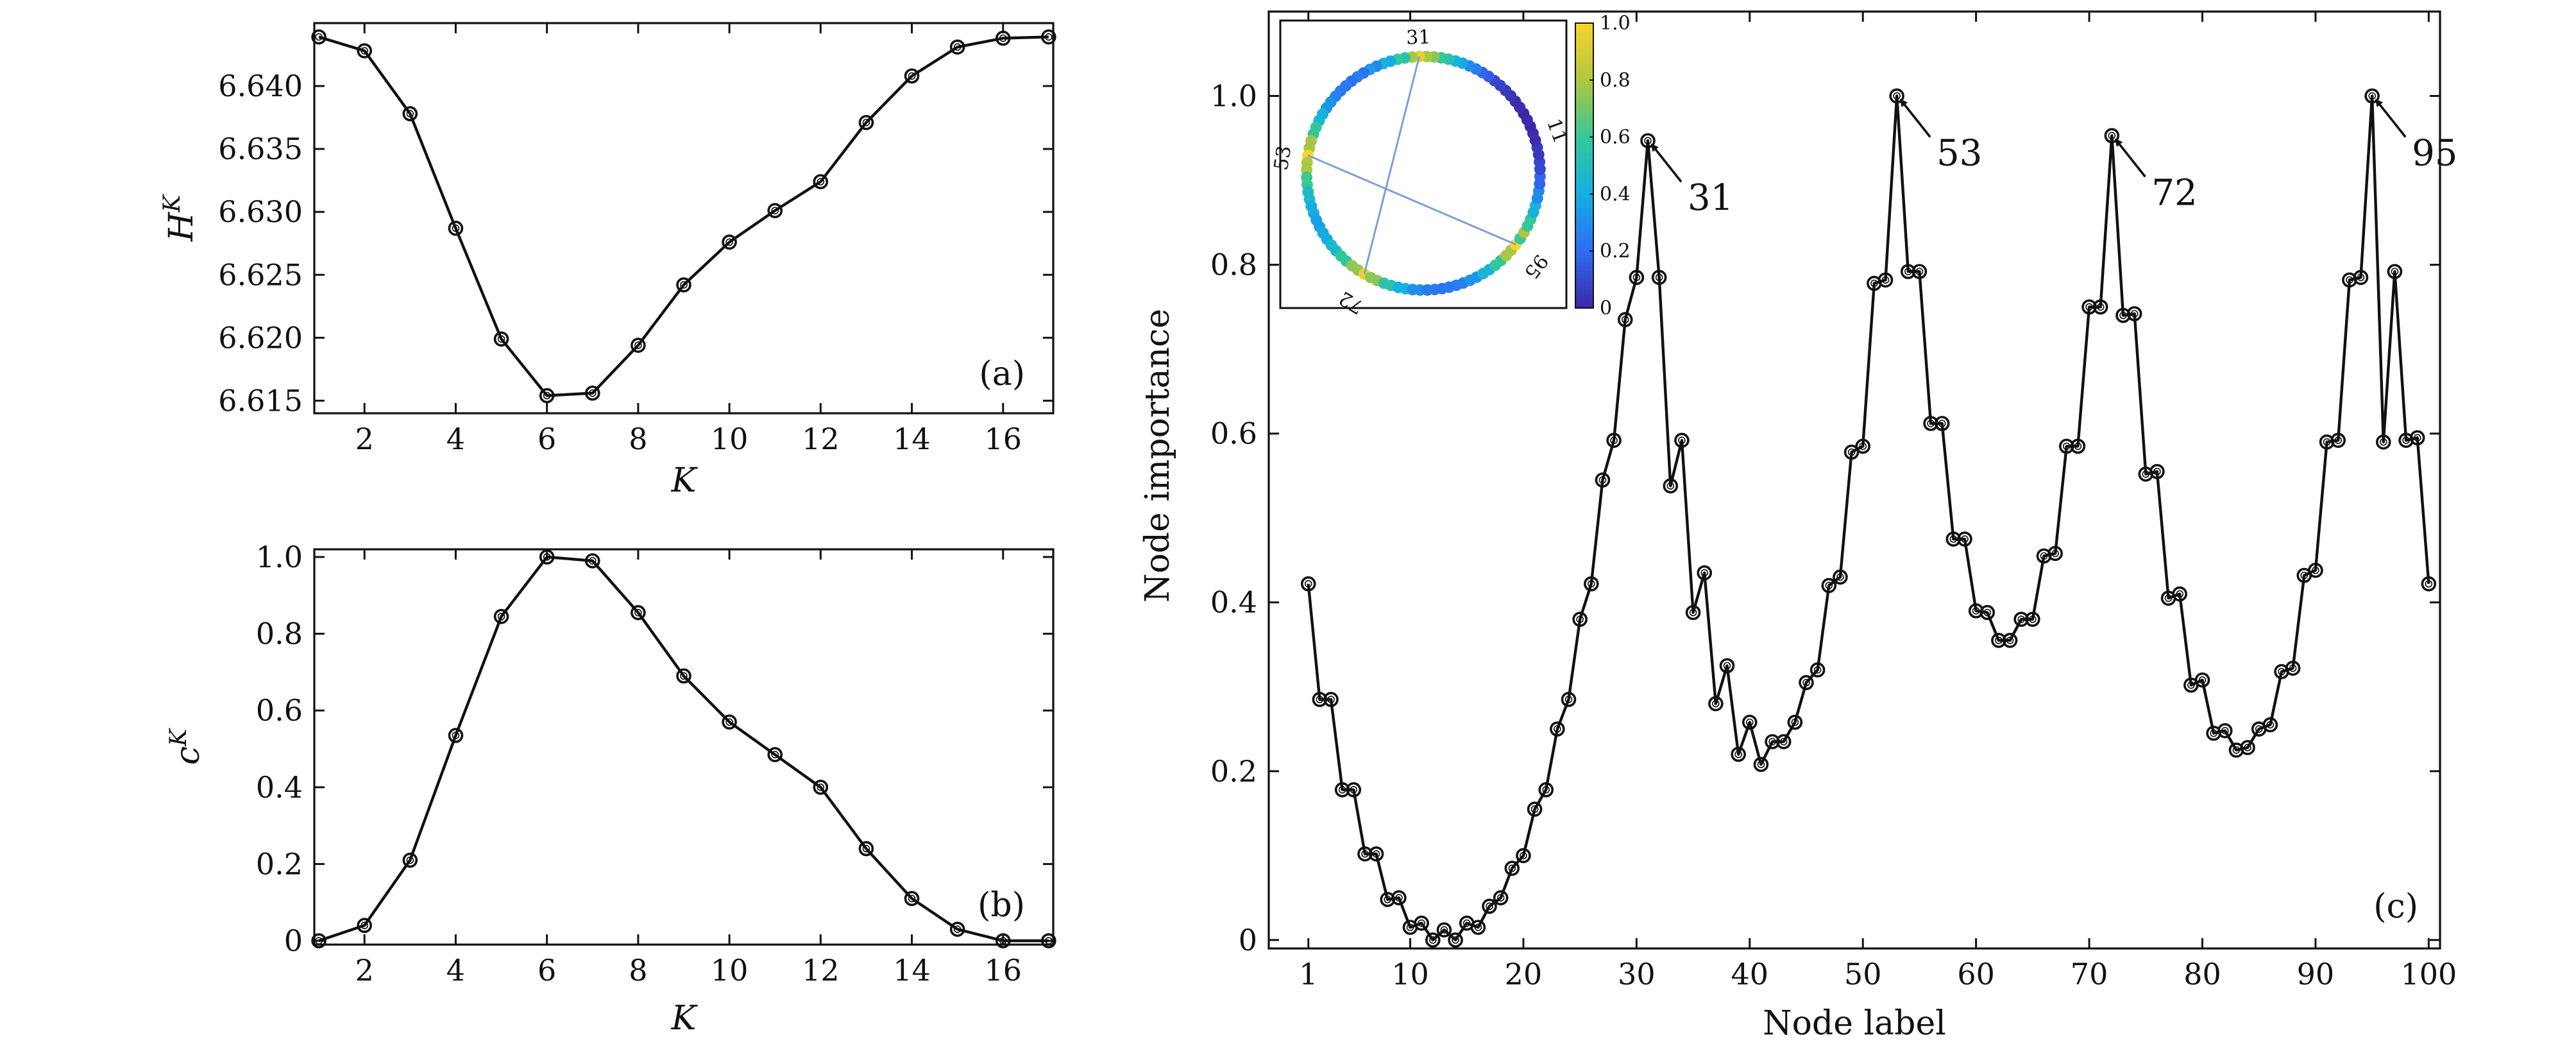  I want to click on xtick-label: 90, so click(2316, 974).